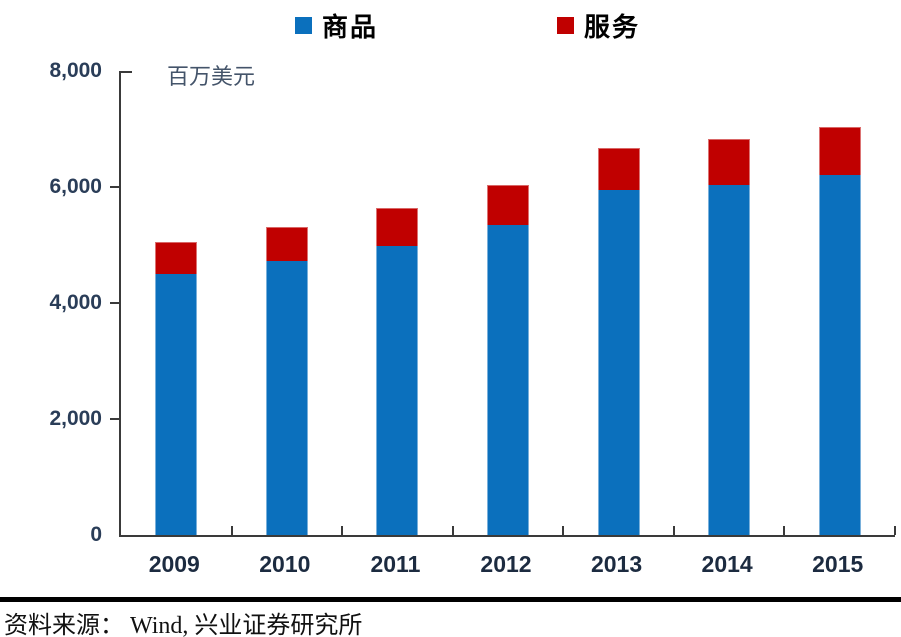 The height and width of the screenshot is (637, 901). I want to click on legend-label-goods: 商品, so click(350, 26).